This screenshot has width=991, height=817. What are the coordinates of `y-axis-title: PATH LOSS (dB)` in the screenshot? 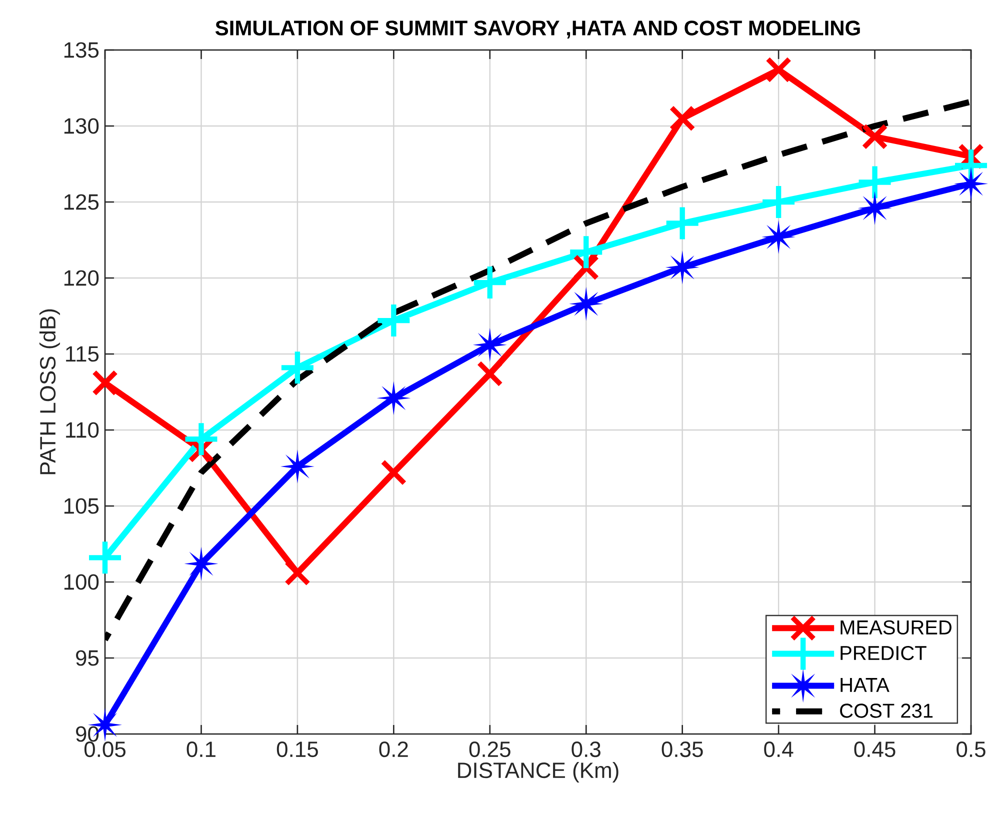 It's located at (49, 391).